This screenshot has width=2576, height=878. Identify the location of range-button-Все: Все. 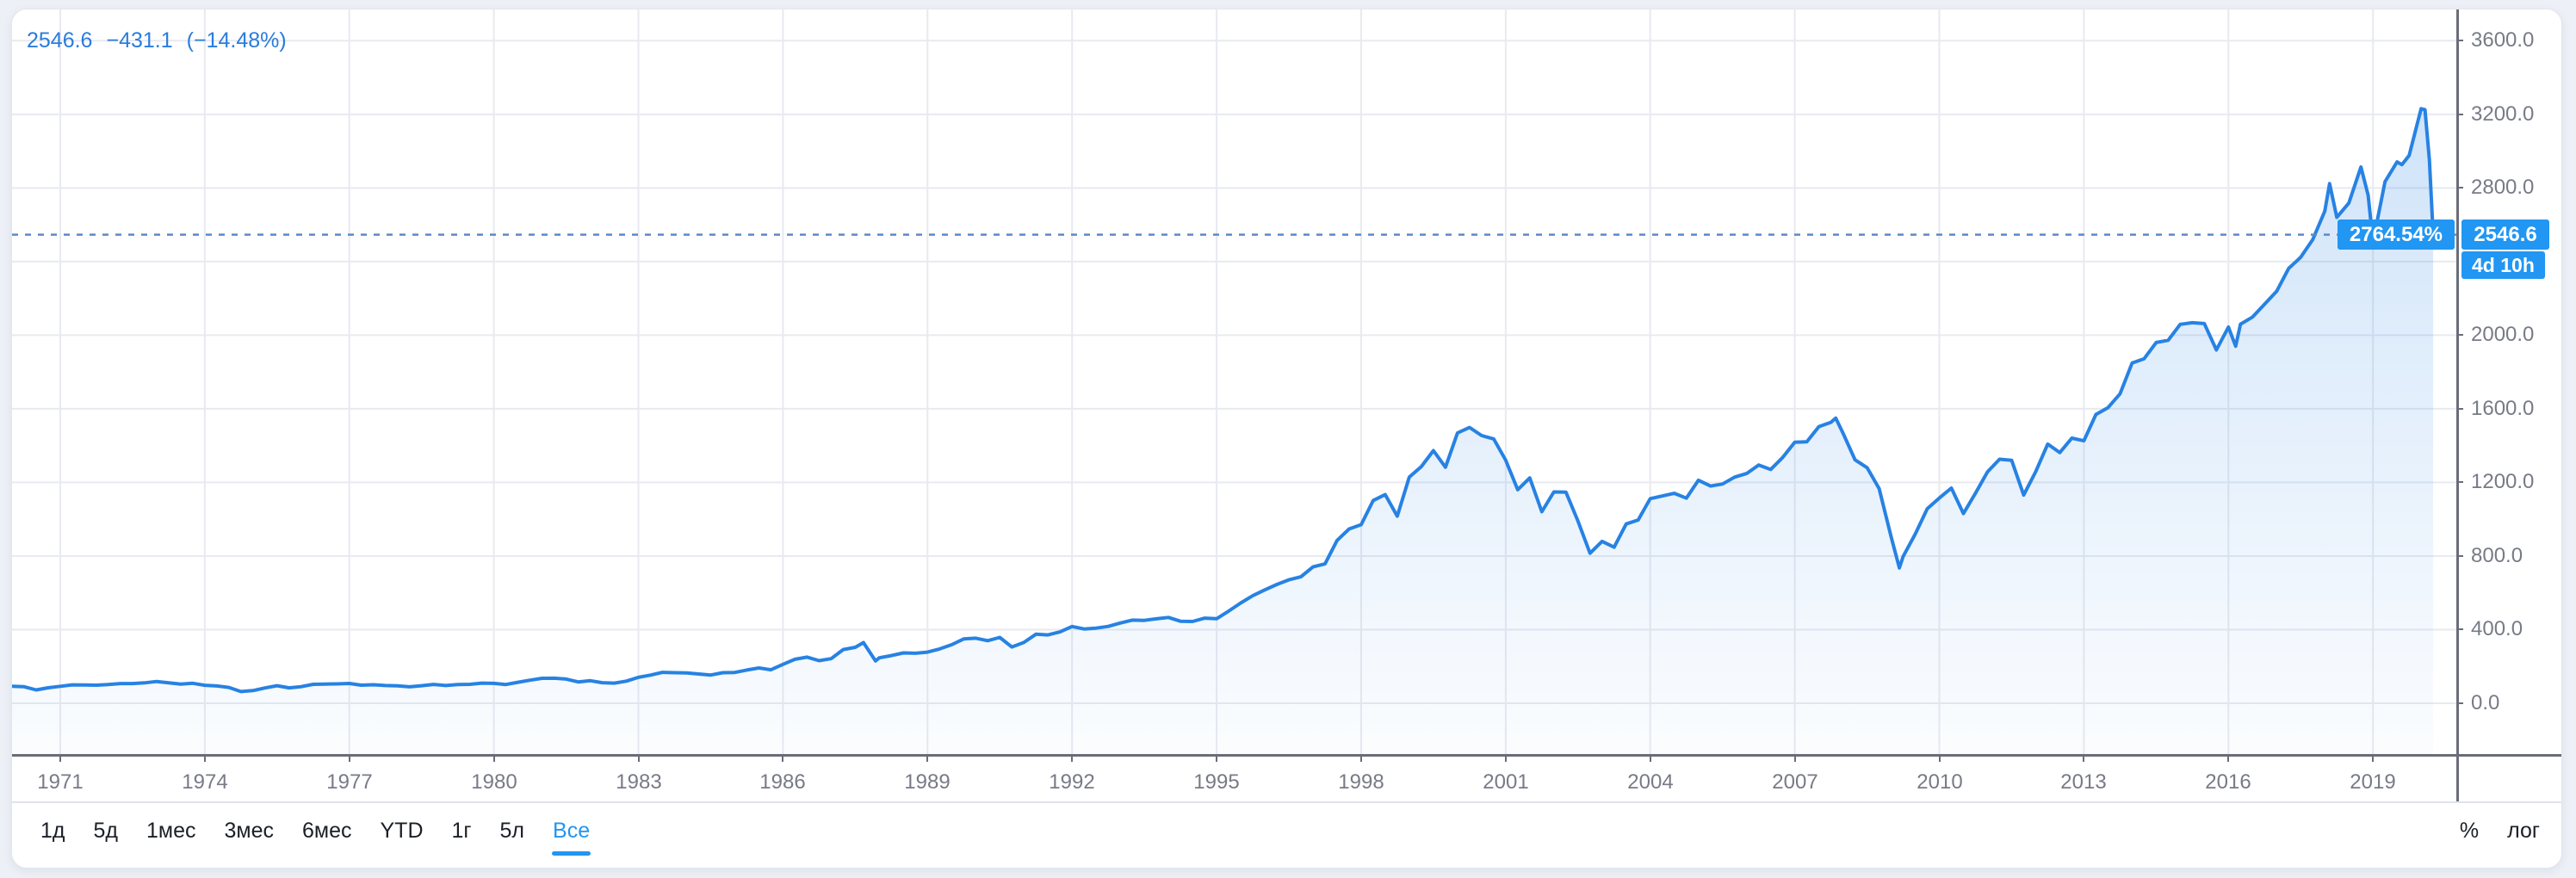
(571, 833).